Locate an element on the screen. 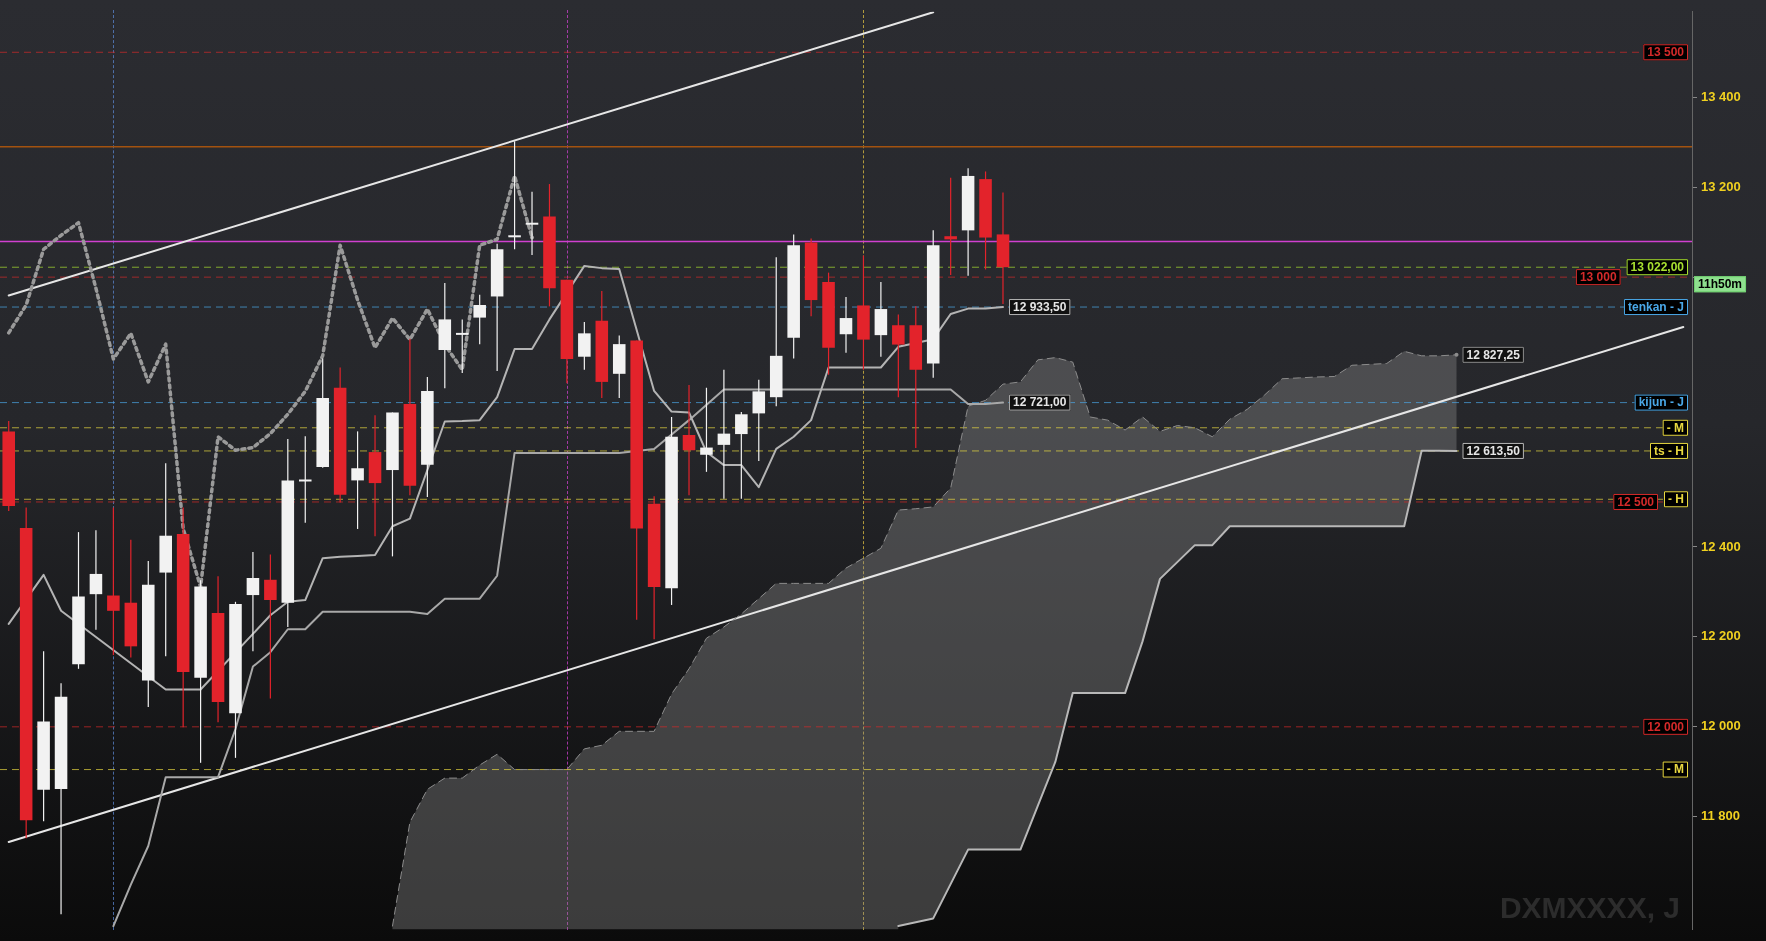  y-tick-label: 13 400 is located at coordinates (1721, 96).